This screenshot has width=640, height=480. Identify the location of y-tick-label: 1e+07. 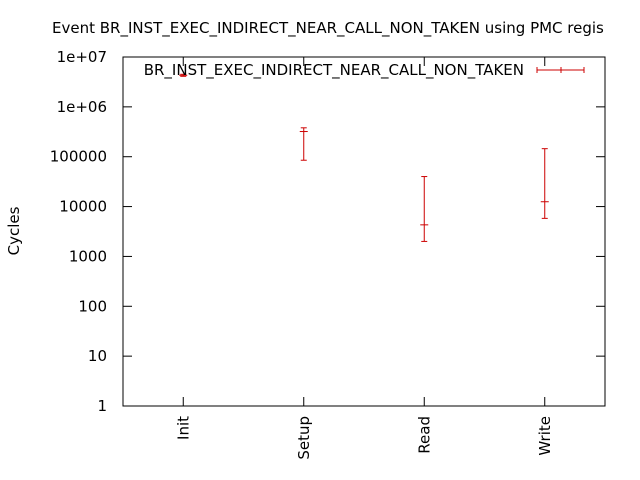
(82, 57).